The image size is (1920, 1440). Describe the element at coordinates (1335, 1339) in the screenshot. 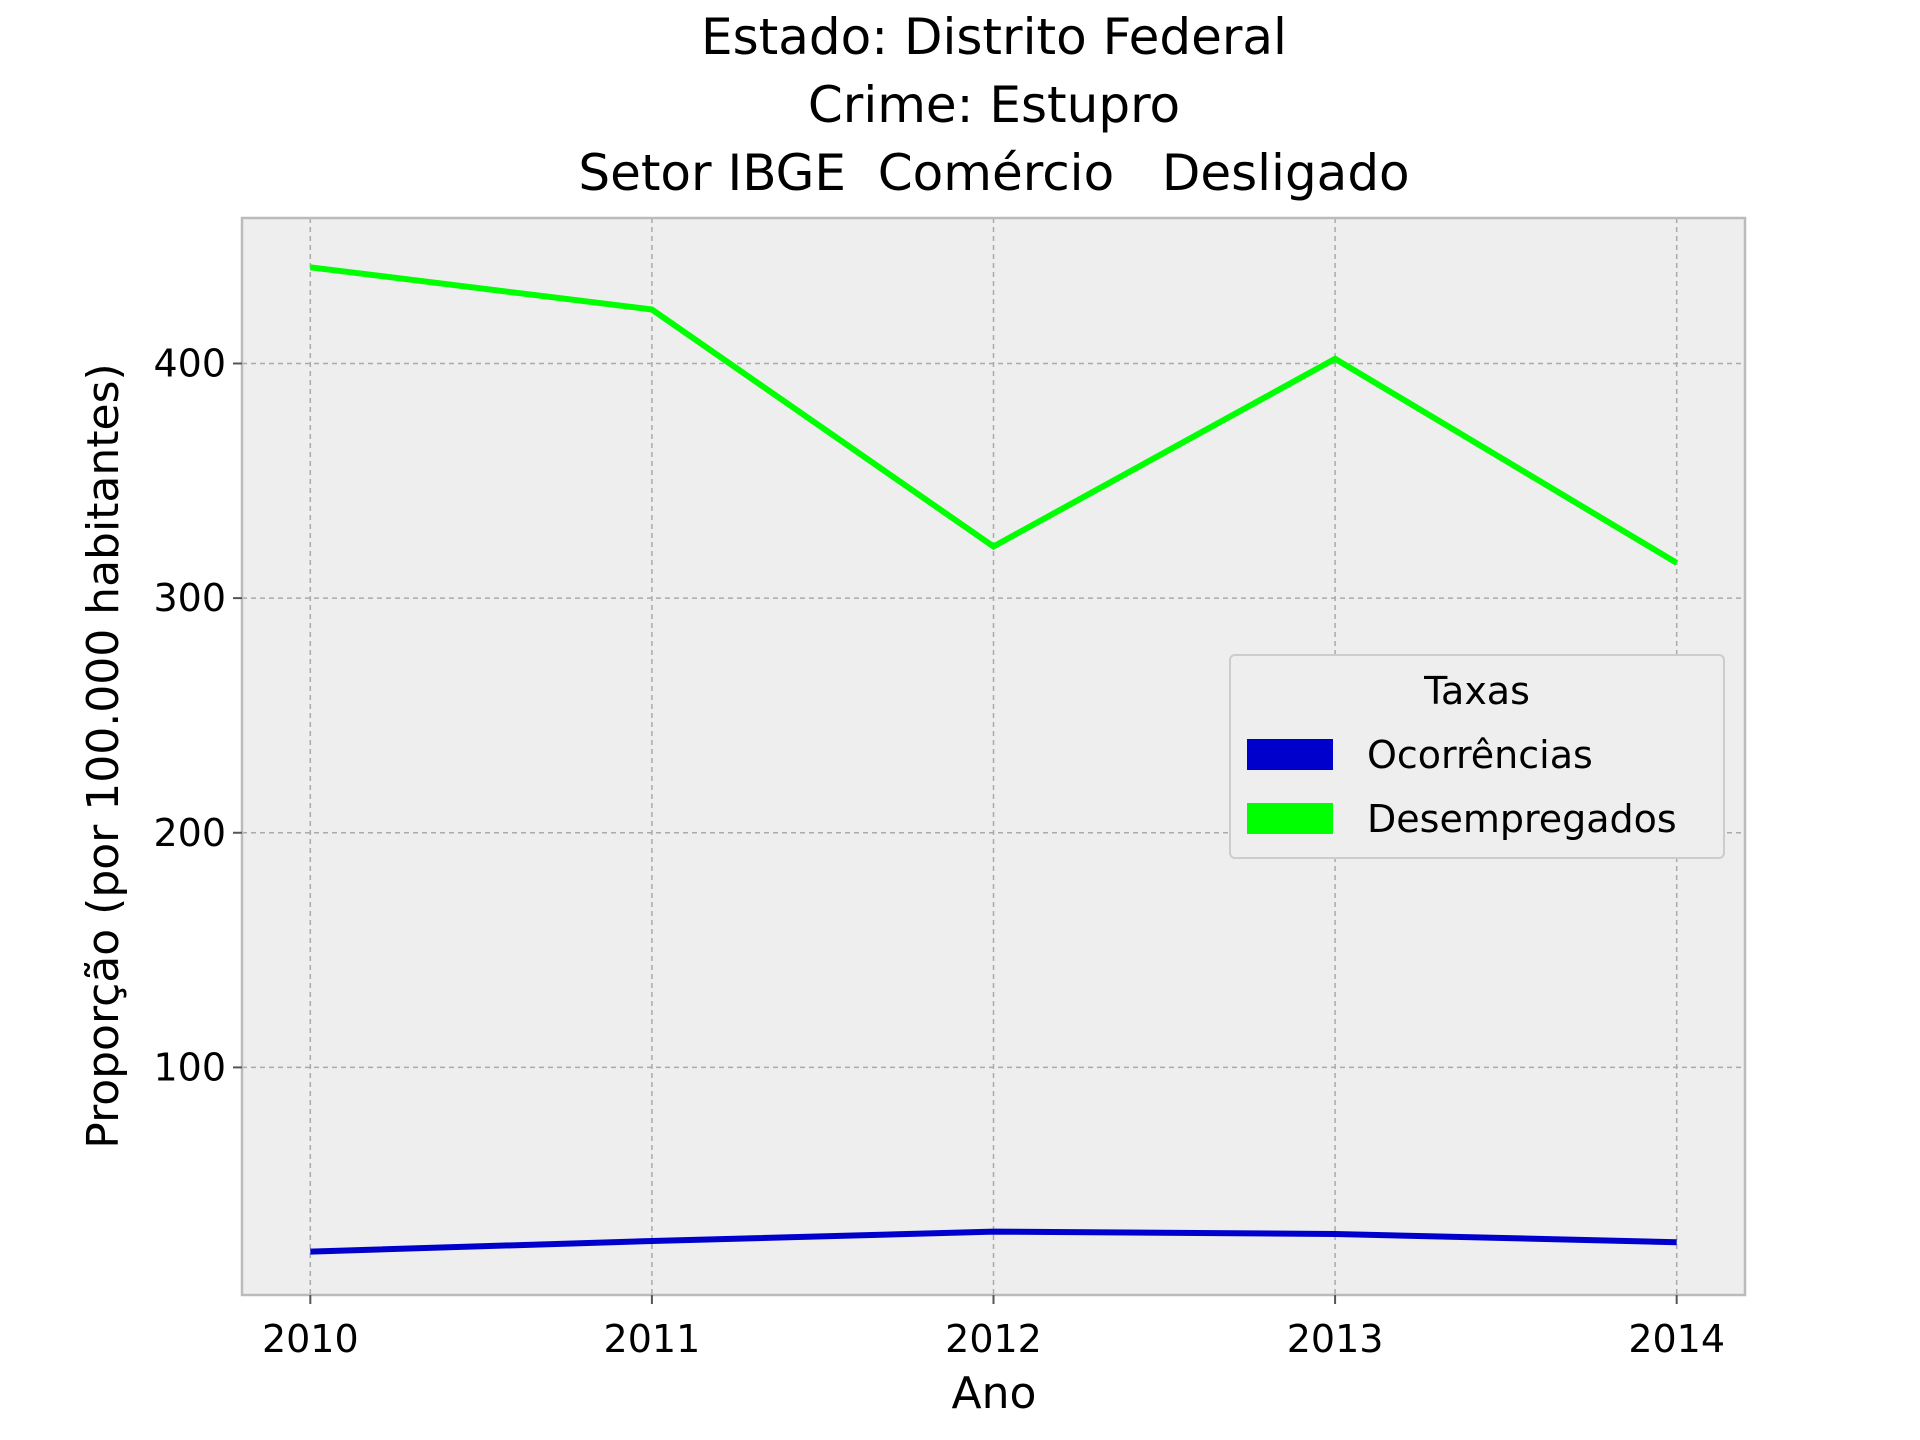

I see `x-tick-label: 2013` at that location.